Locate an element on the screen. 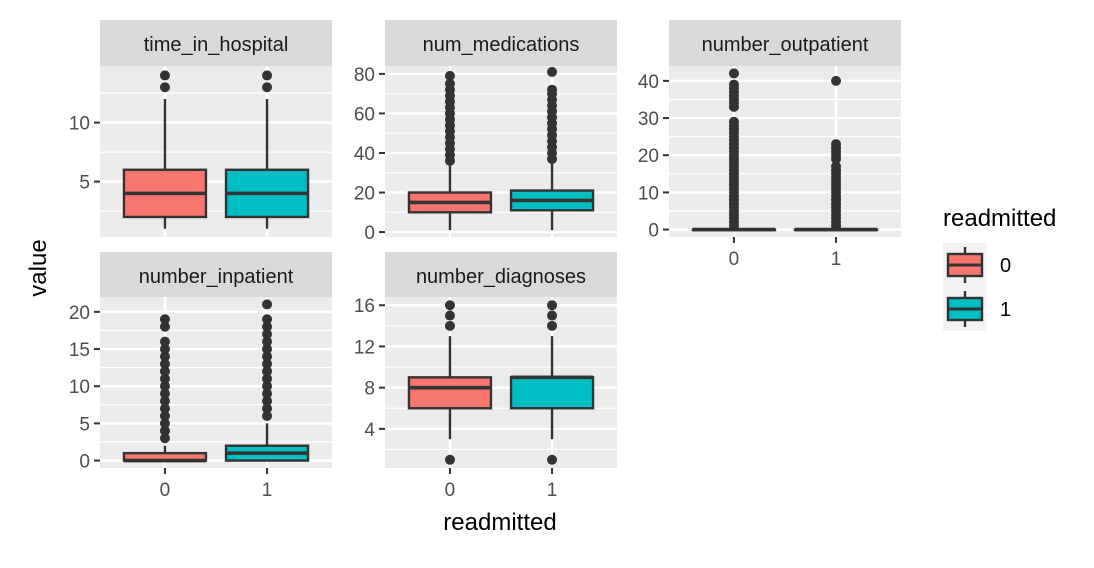 This screenshot has height=568, width=1094. legend-keys: 01 is located at coordinates (977, 287).